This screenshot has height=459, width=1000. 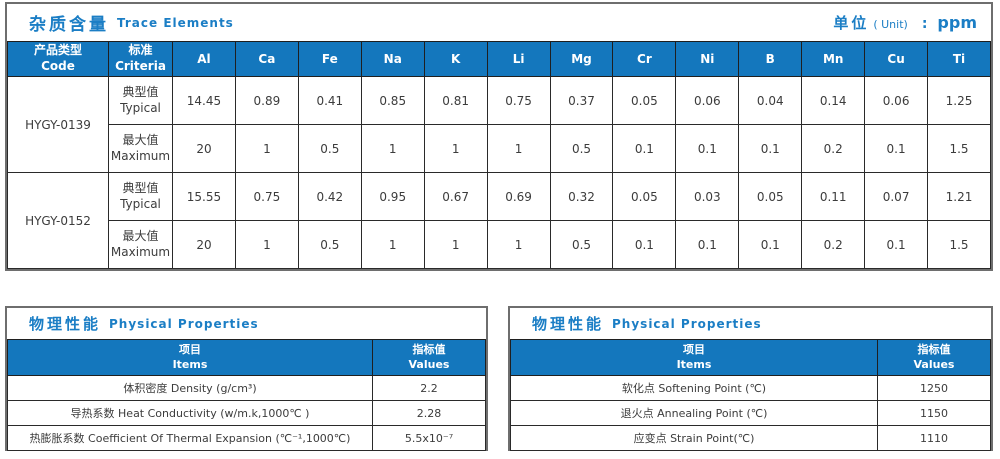 I want to click on trace-title-zh: 杂质含量, so click(x=69, y=25).